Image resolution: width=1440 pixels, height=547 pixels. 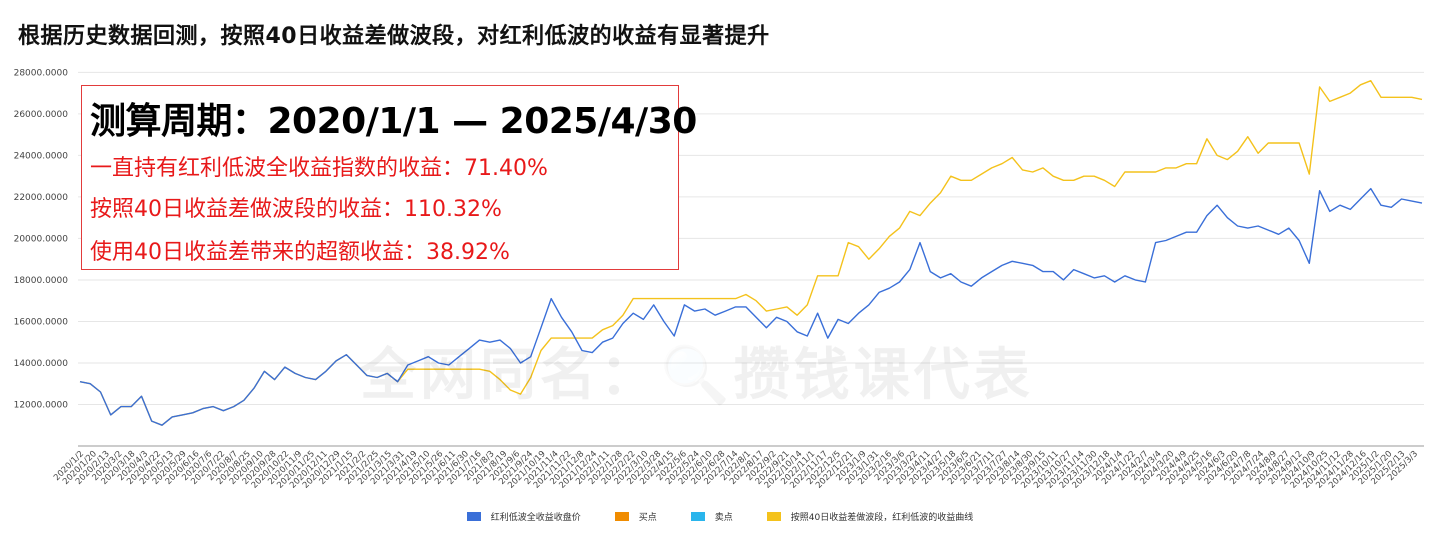 What do you see at coordinates (393, 121) in the screenshot?
I see `period-text: 测算周期：2020/1/1 — 2025/4/30` at bounding box center [393, 121].